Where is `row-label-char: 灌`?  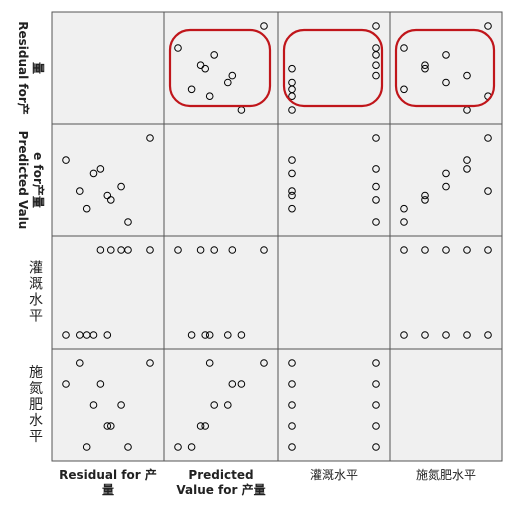
row-label-char: 灌 is located at coordinates (36, 269).